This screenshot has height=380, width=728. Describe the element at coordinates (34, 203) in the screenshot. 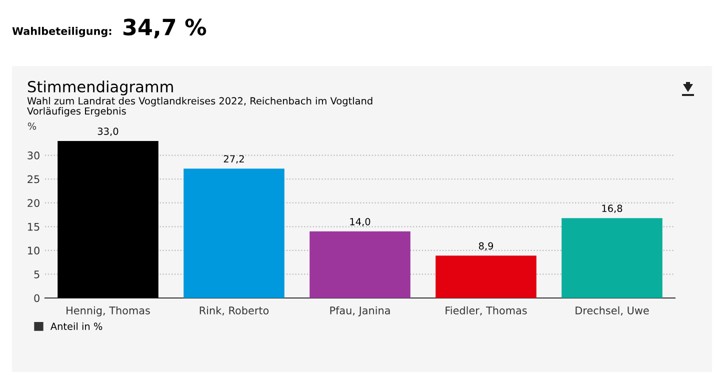

I see `y-tick-label: 20` at that location.